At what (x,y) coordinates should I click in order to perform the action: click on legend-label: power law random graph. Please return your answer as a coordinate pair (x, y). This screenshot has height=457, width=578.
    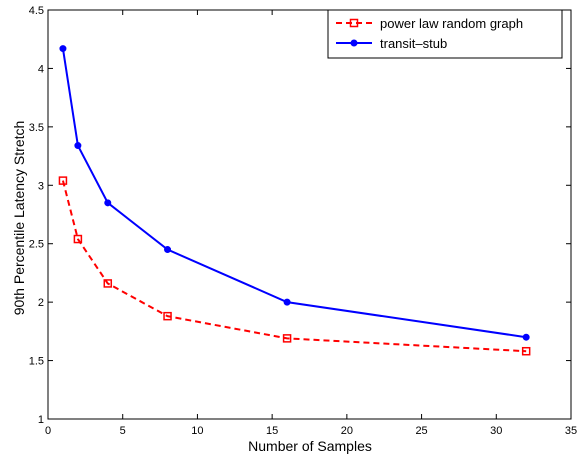
    Looking at the image, I should click on (451, 23).